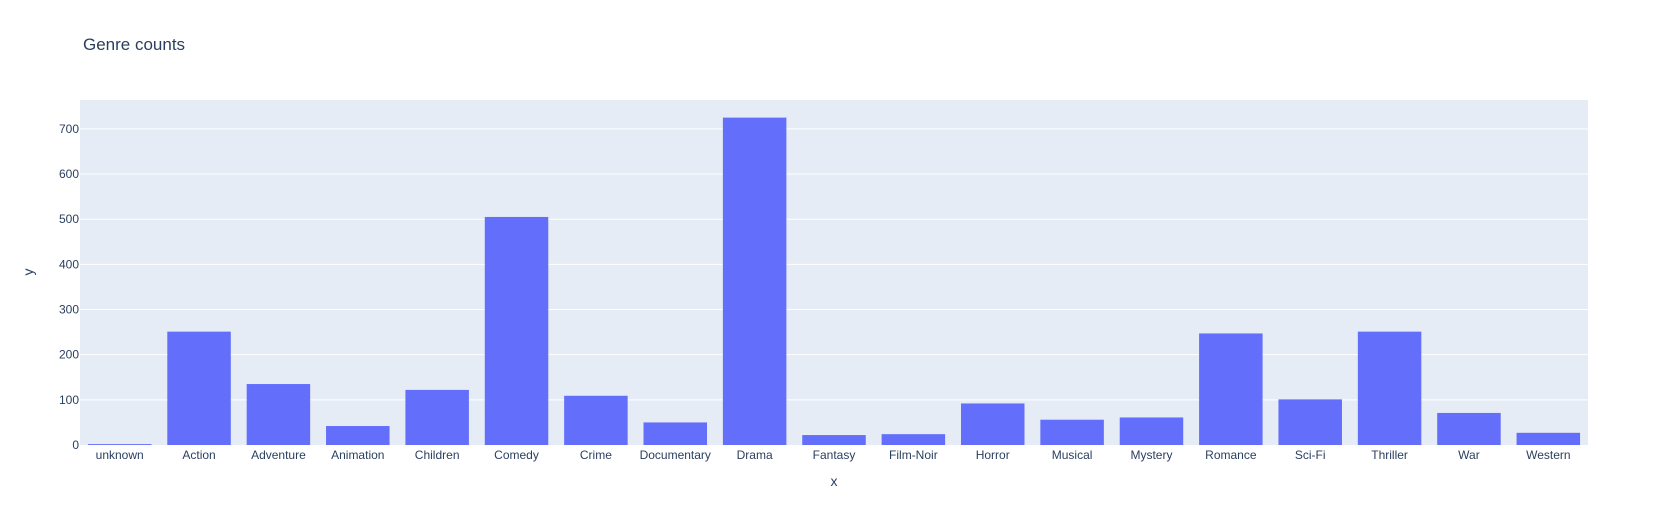 The width and height of the screenshot is (1668, 525). What do you see at coordinates (199, 388) in the screenshot?
I see `bar-action` at bounding box center [199, 388].